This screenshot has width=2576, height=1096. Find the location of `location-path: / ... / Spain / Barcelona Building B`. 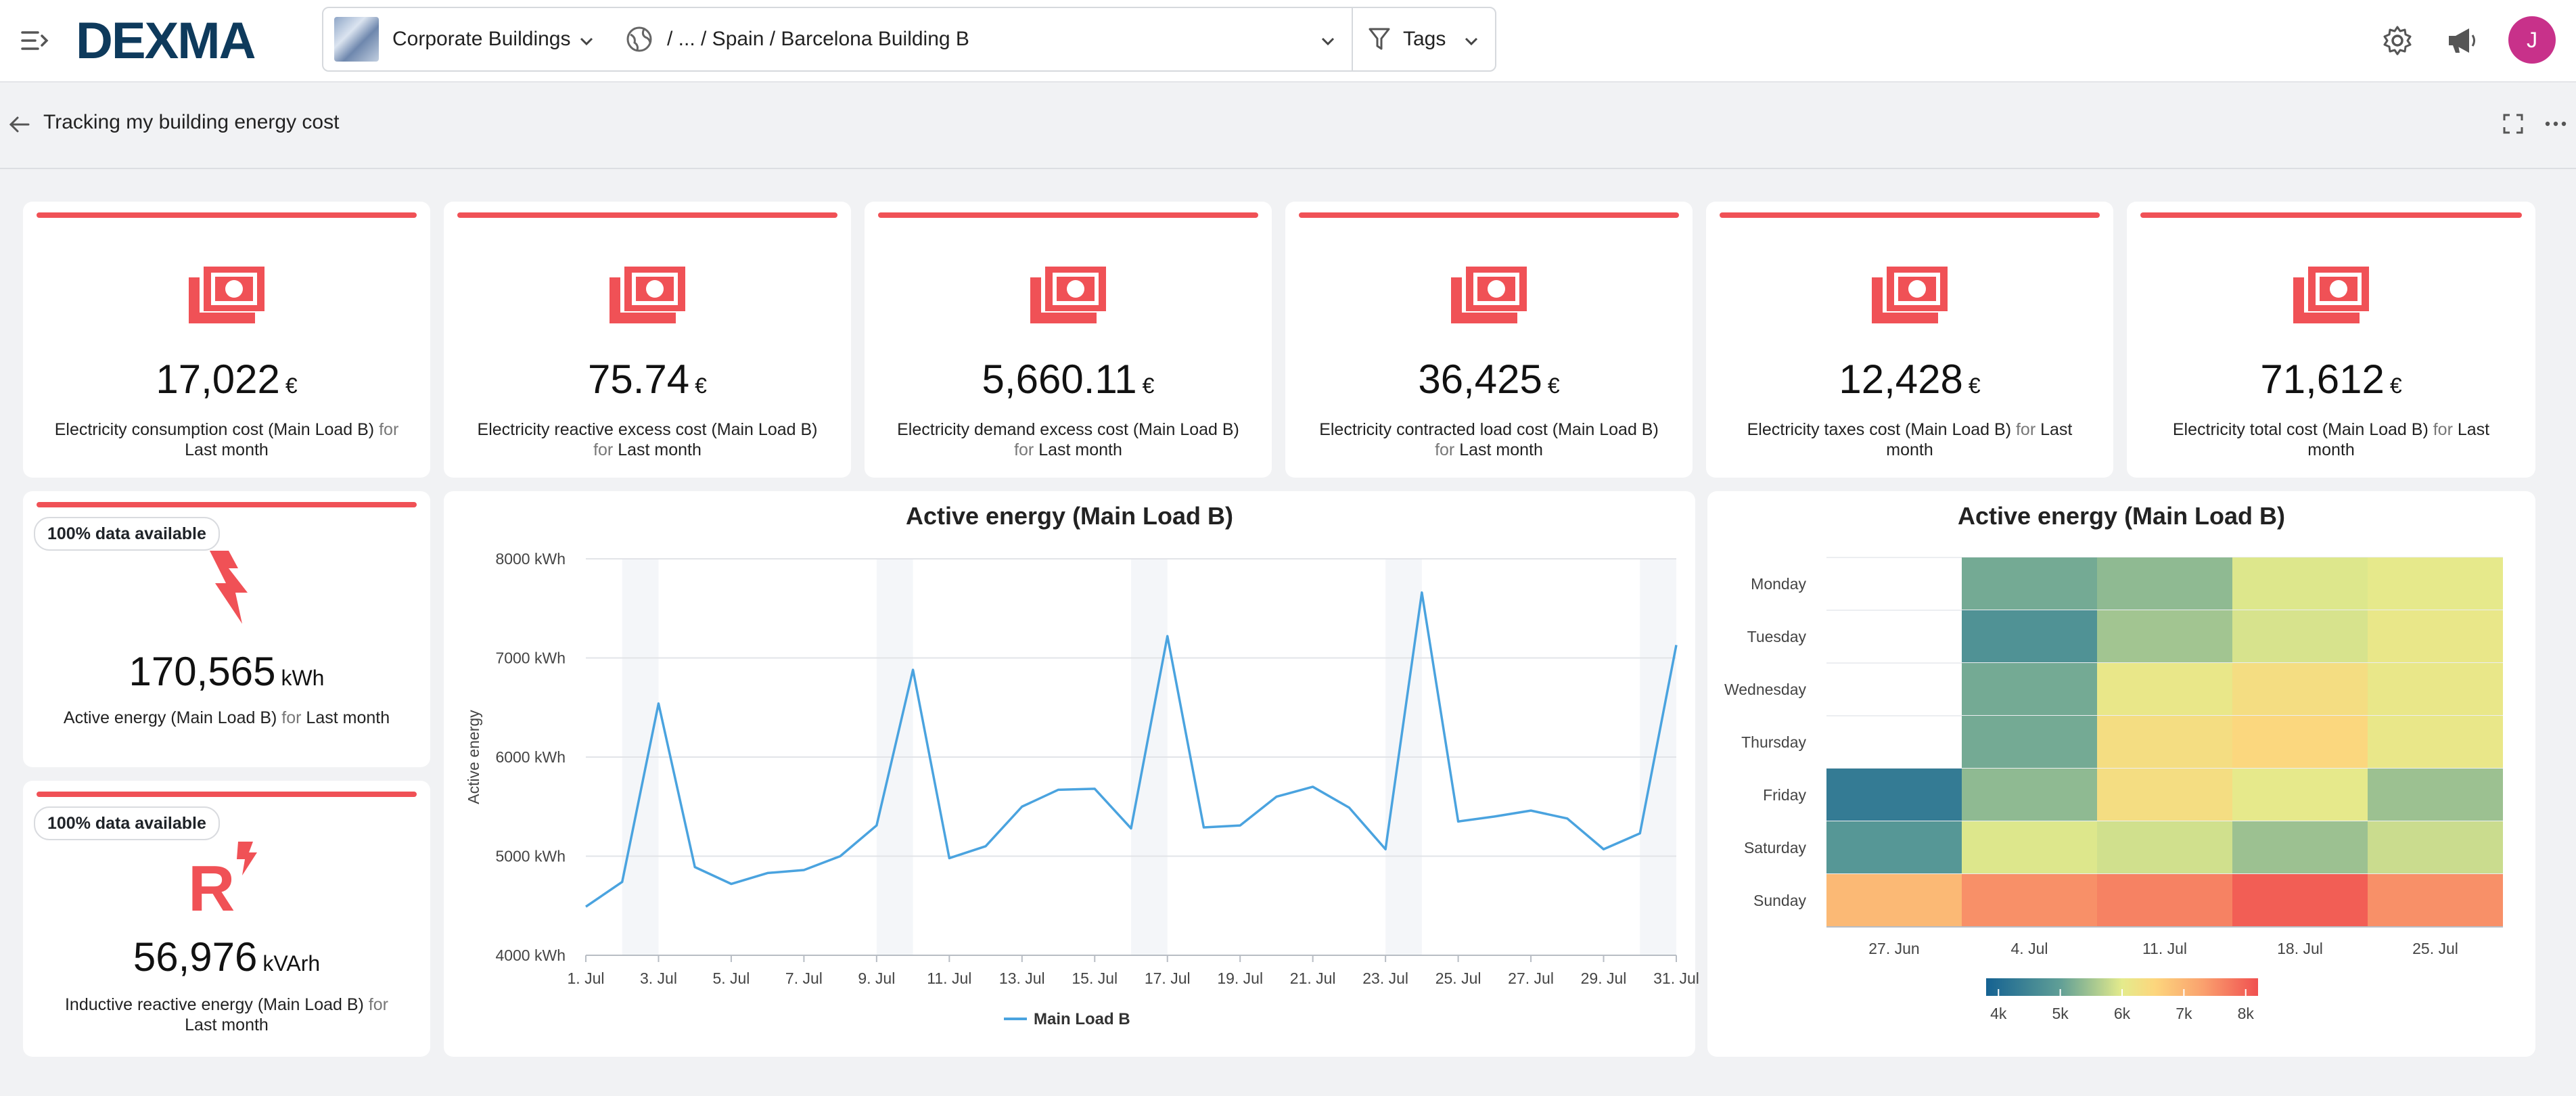

location-path: / ... / Spain / Barcelona Building B is located at coordinates (818, 39).